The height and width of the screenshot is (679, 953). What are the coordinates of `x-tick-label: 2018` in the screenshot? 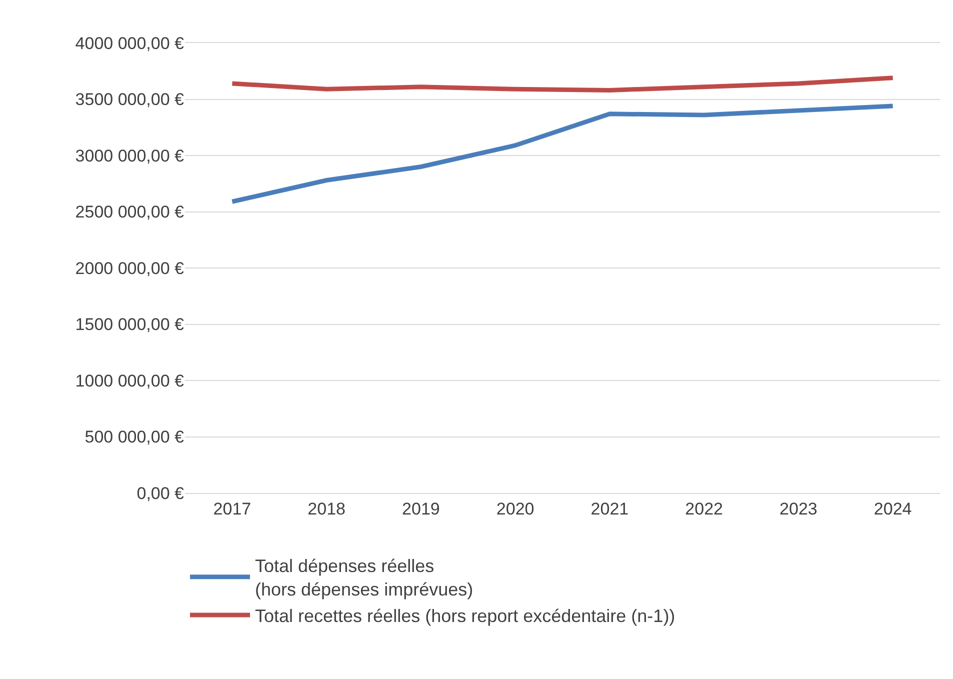 It's located at (327, 509).